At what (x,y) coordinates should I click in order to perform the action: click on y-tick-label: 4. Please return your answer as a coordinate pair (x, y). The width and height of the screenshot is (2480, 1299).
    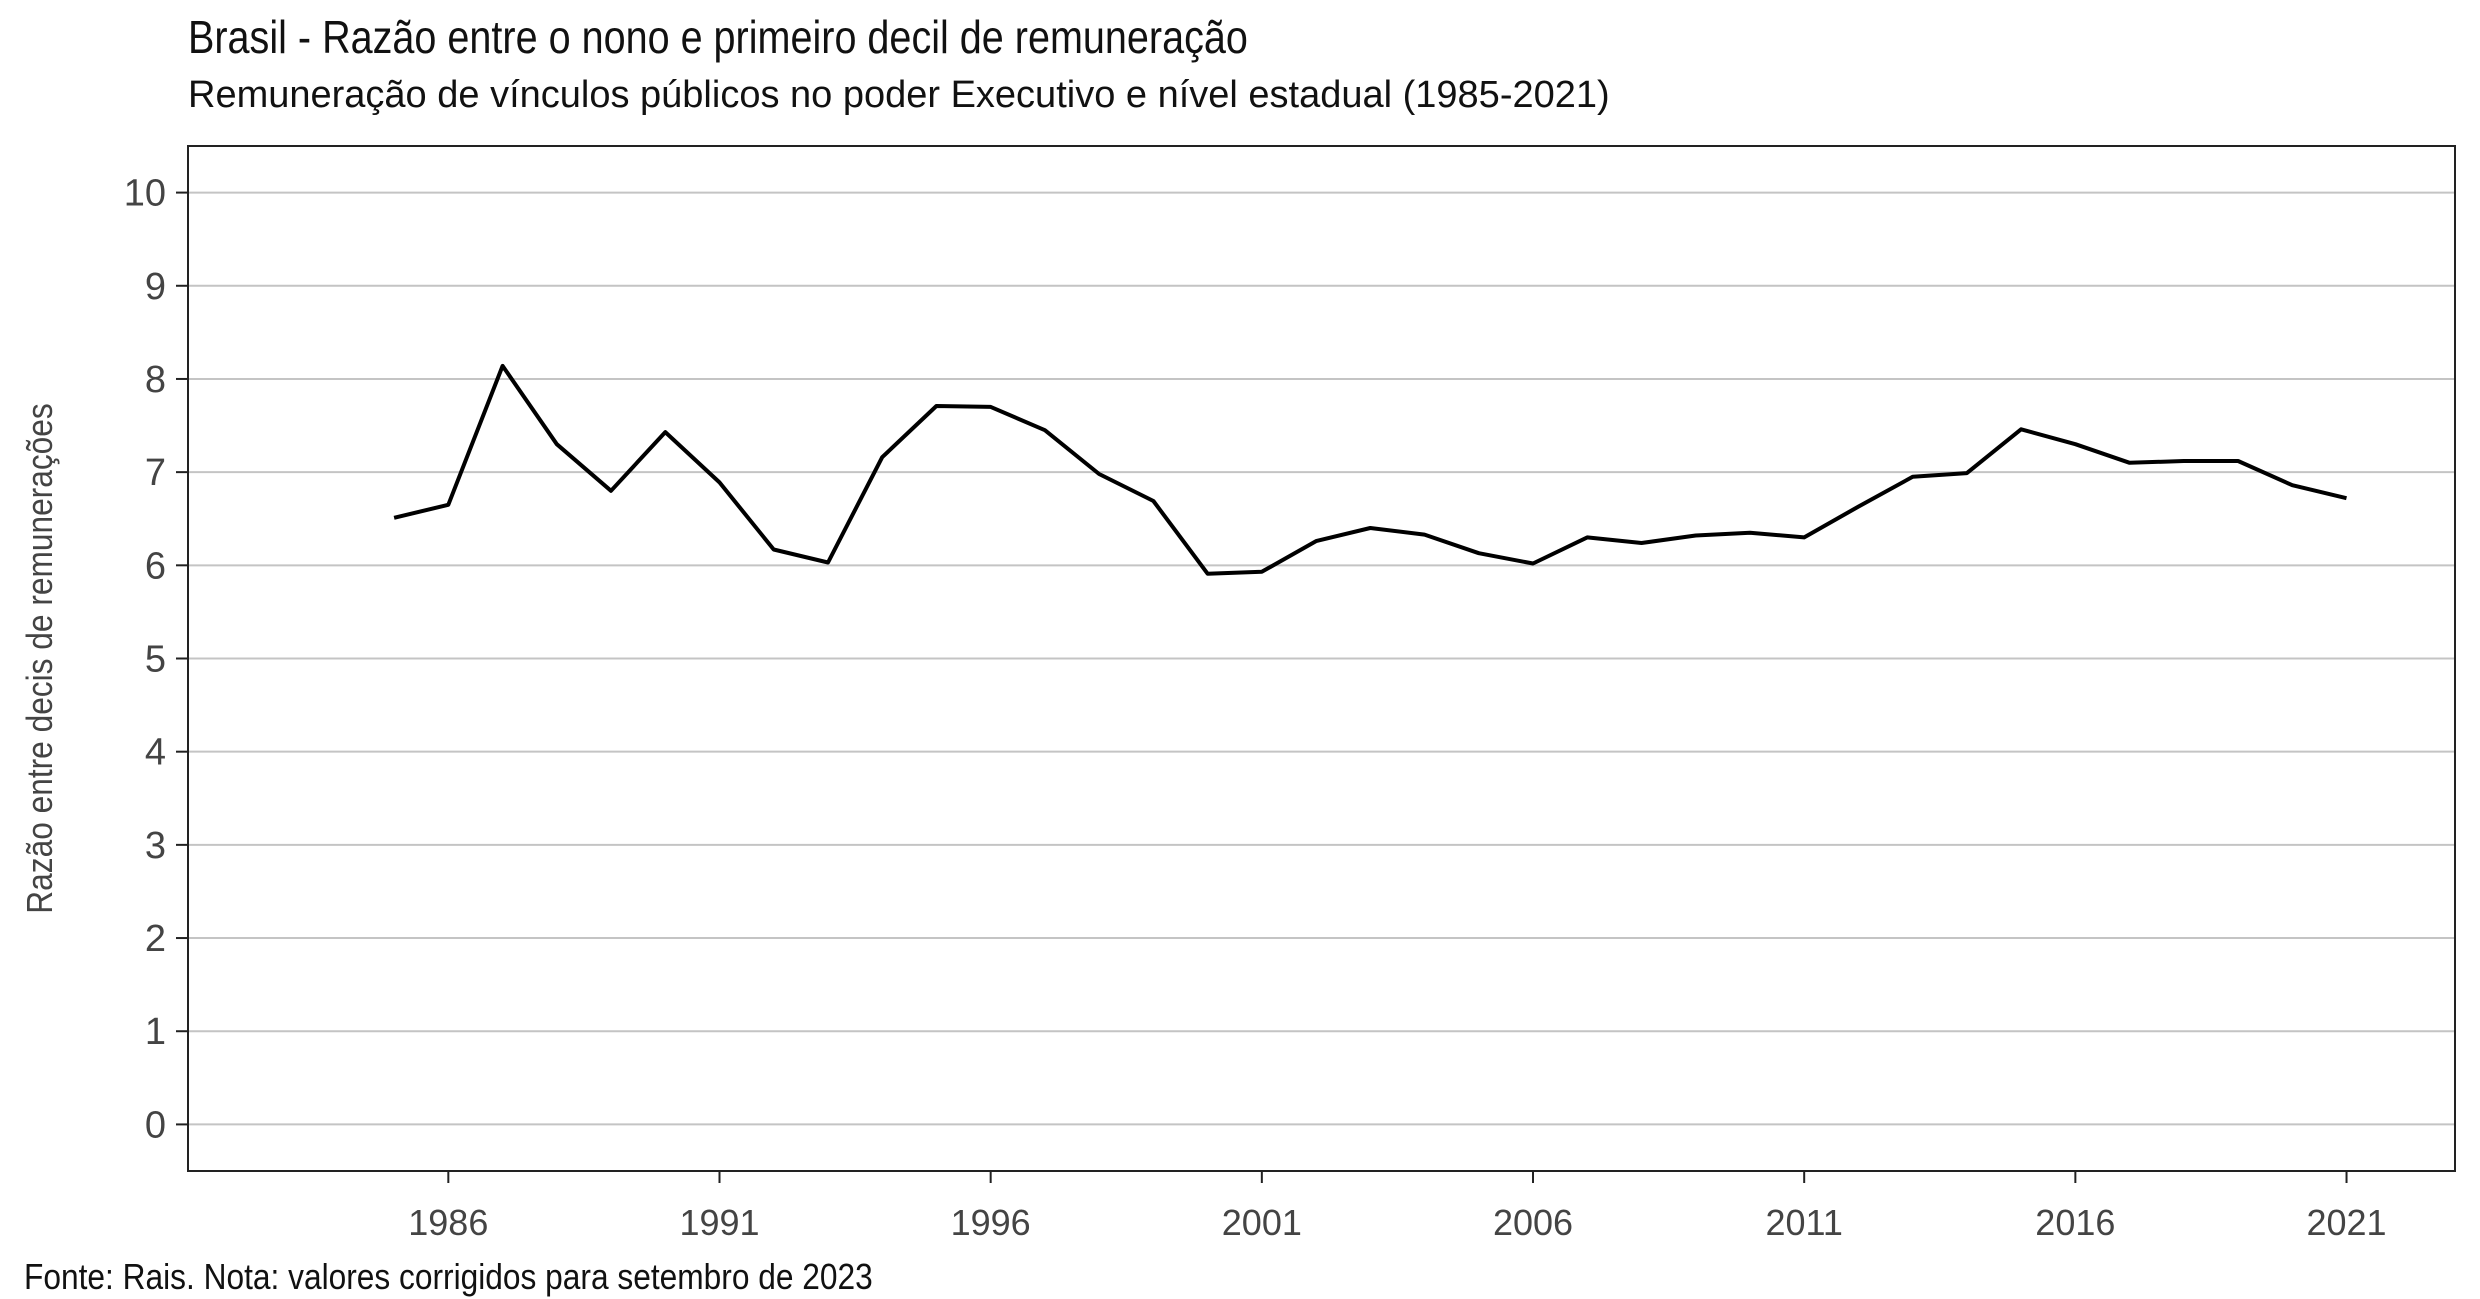
    Looking at the image, I should click on (155, 753).